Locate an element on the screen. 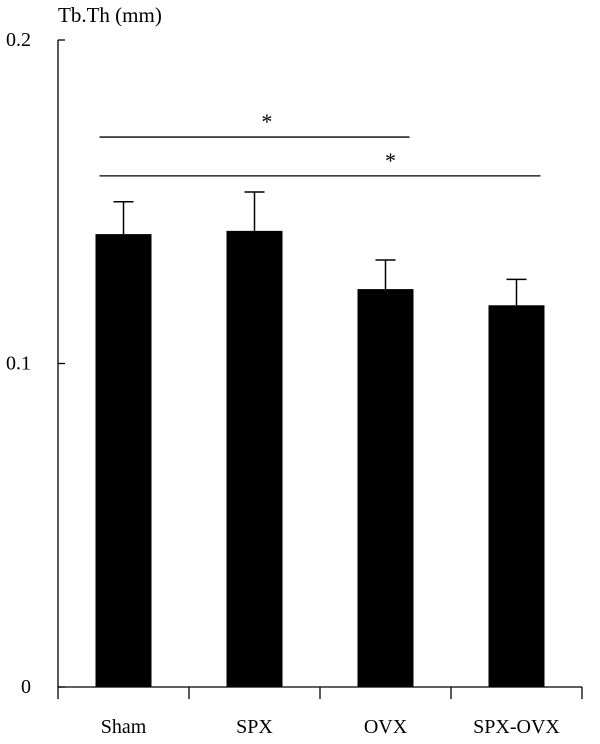 This screenshot has width=600, height=744. bar-ovx is located at coordinates (385, 488).